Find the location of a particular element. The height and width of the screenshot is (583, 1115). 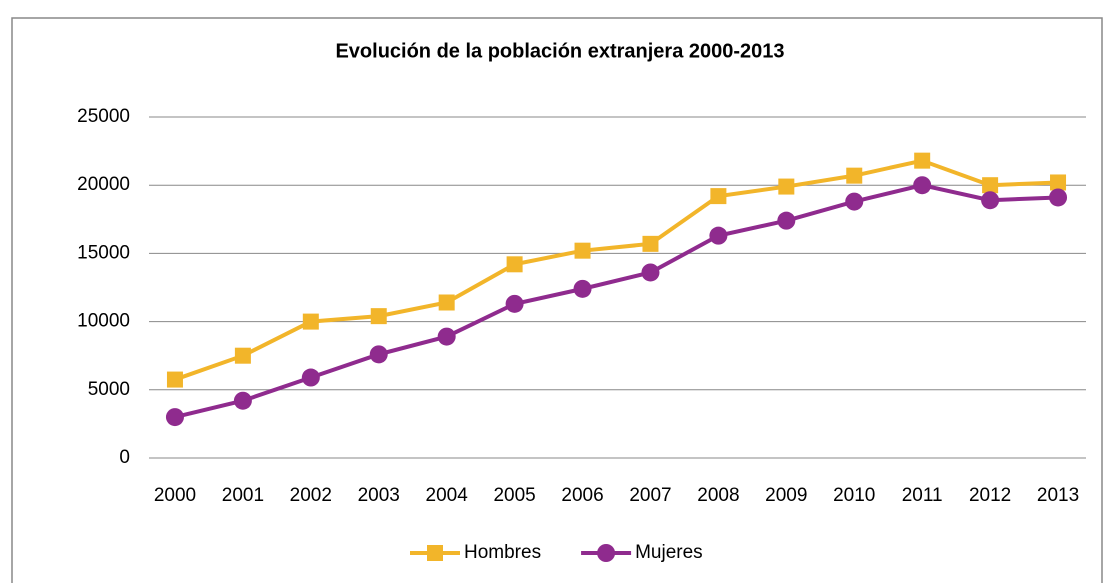

y-tick-label: 0 is located at coordinates (124, 457).